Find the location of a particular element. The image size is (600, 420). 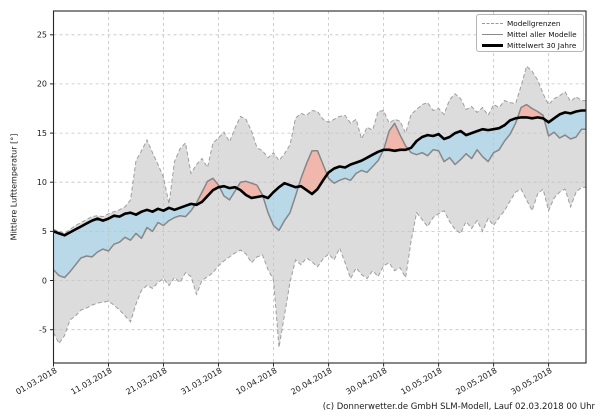

legend-item-modellmittel: Mittel aller Modelle is located at coordinates (531, 34).